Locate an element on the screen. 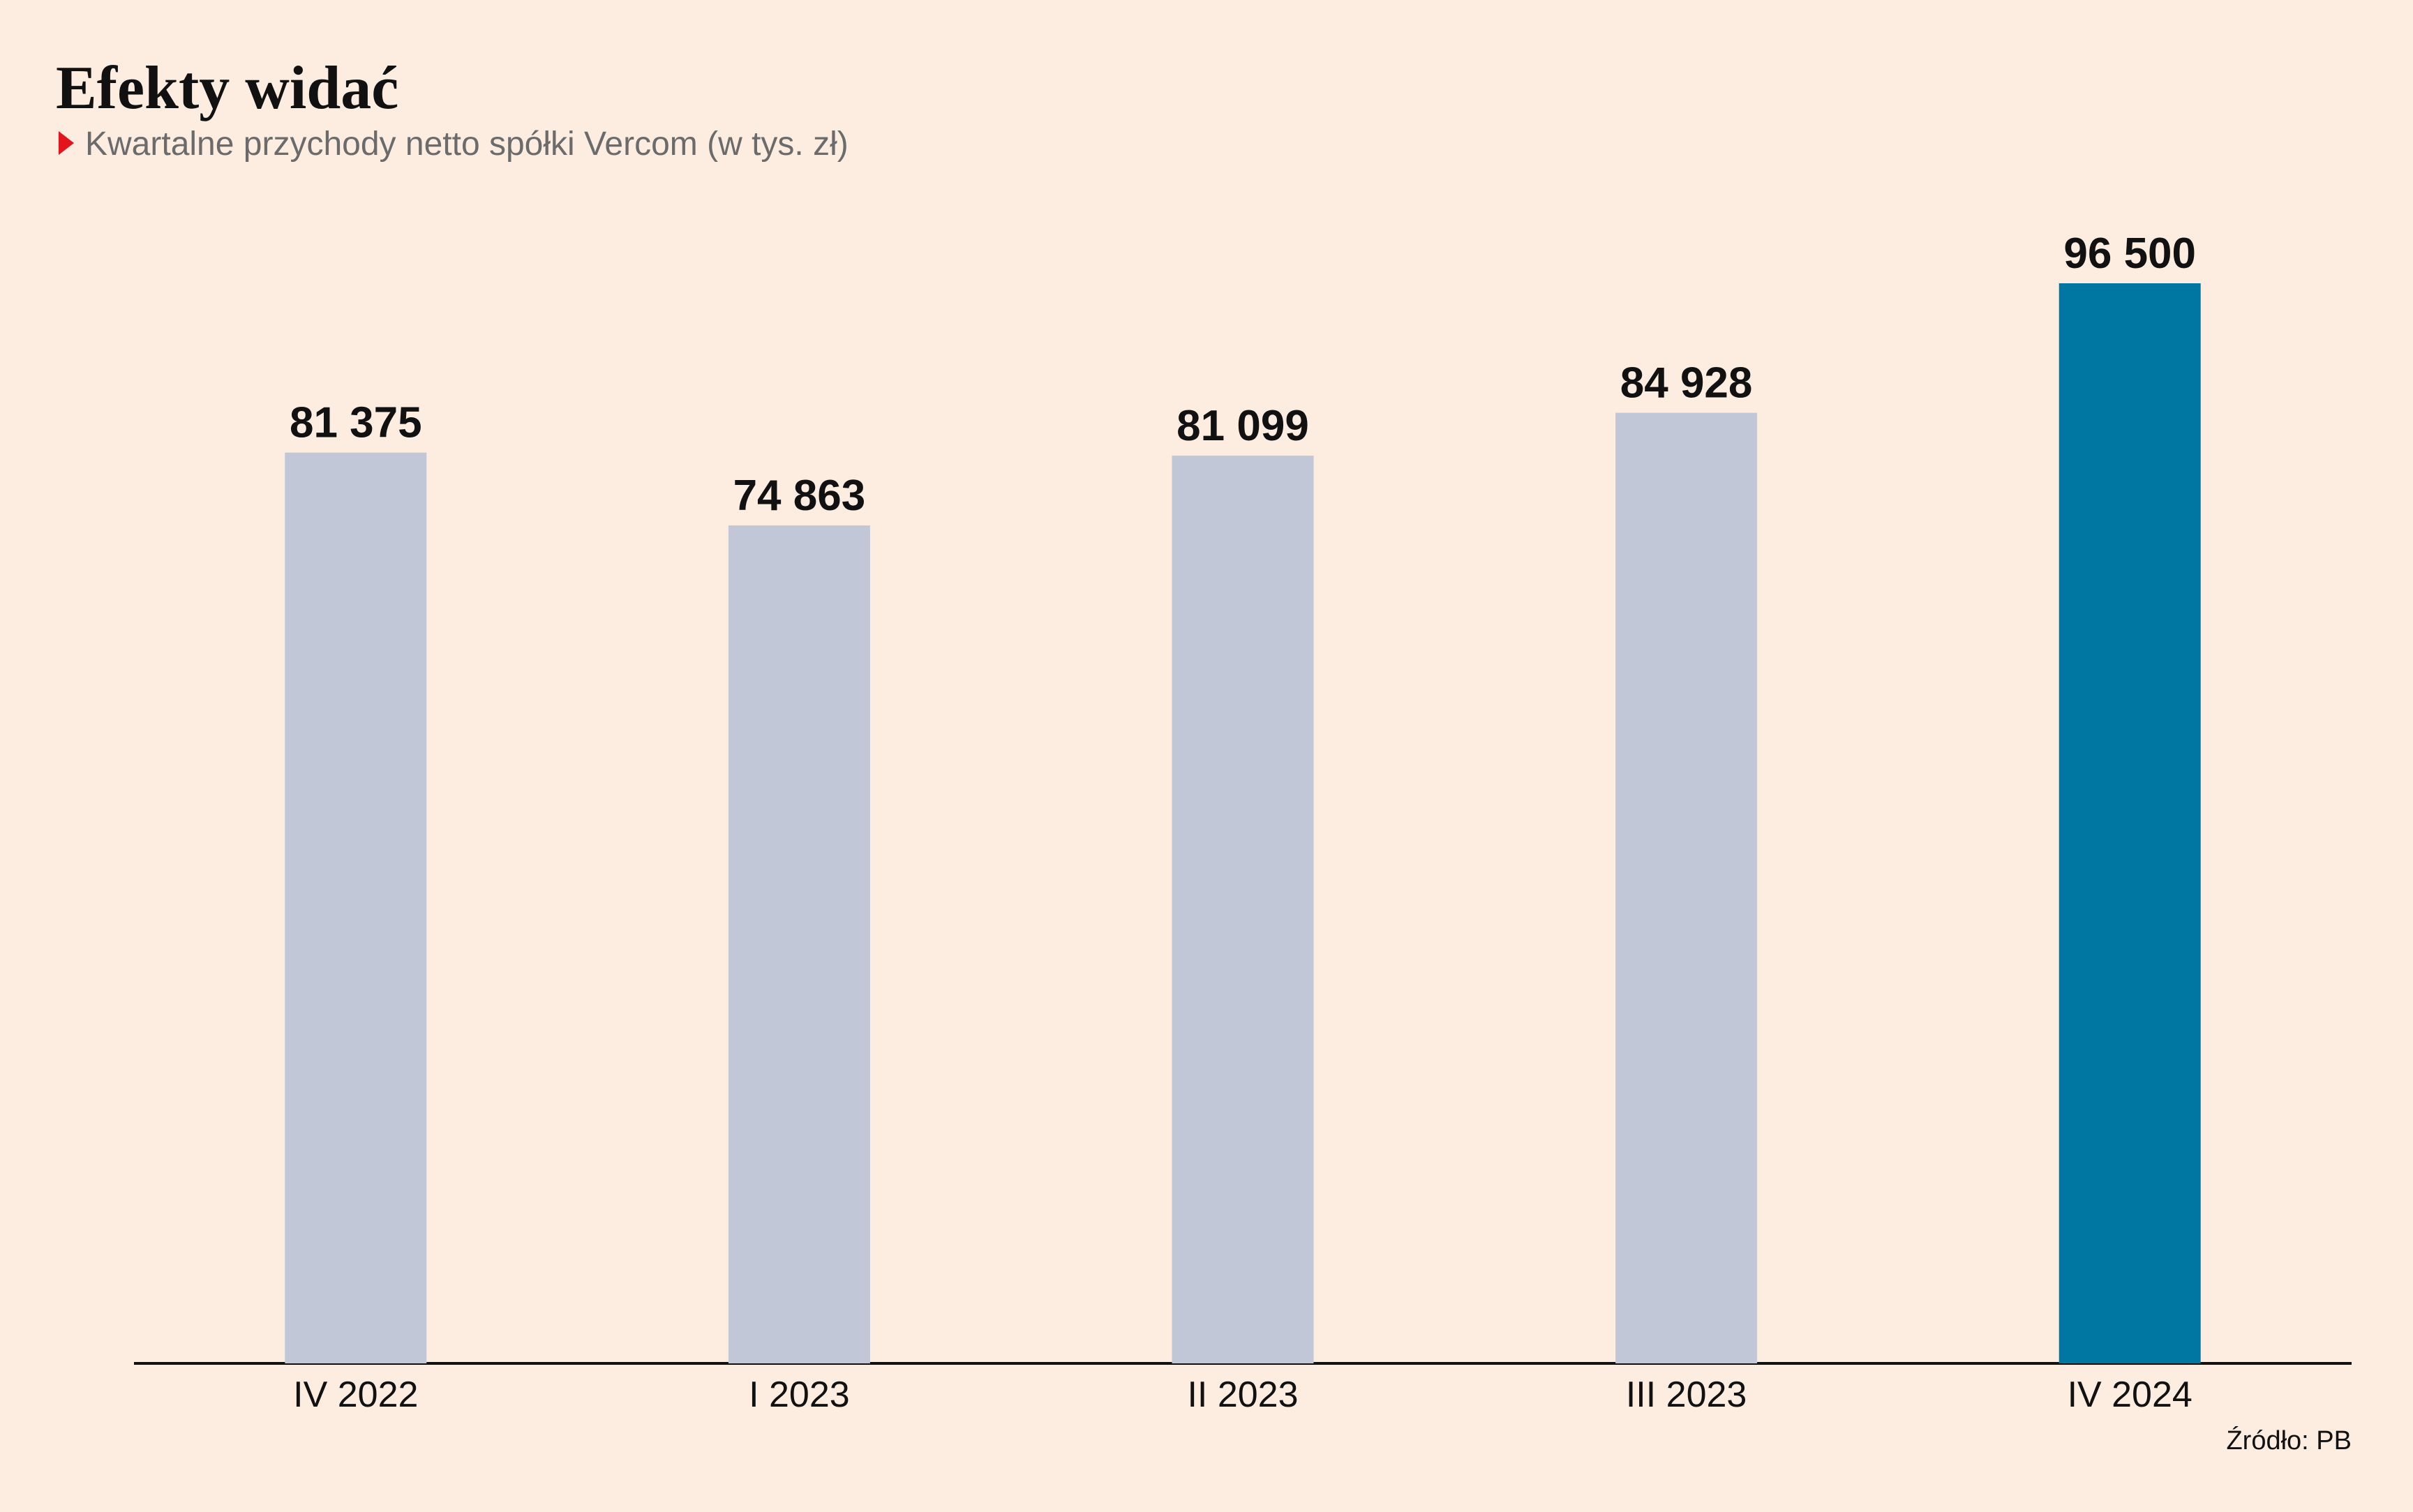  subtitle-marker is located at coordinates (66, 143).